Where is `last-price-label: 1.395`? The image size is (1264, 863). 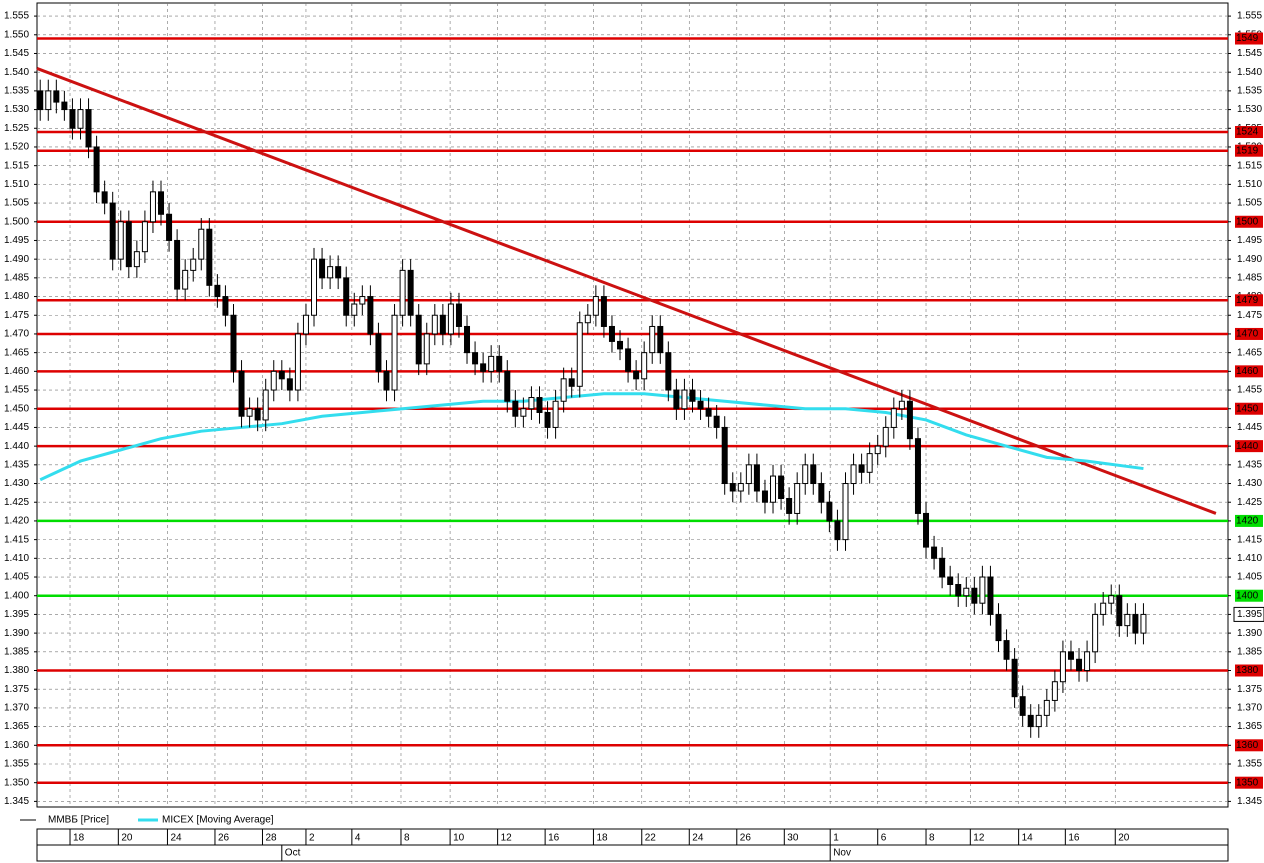
last-price-label: 1.395 is located at coordinates (1249, 614).